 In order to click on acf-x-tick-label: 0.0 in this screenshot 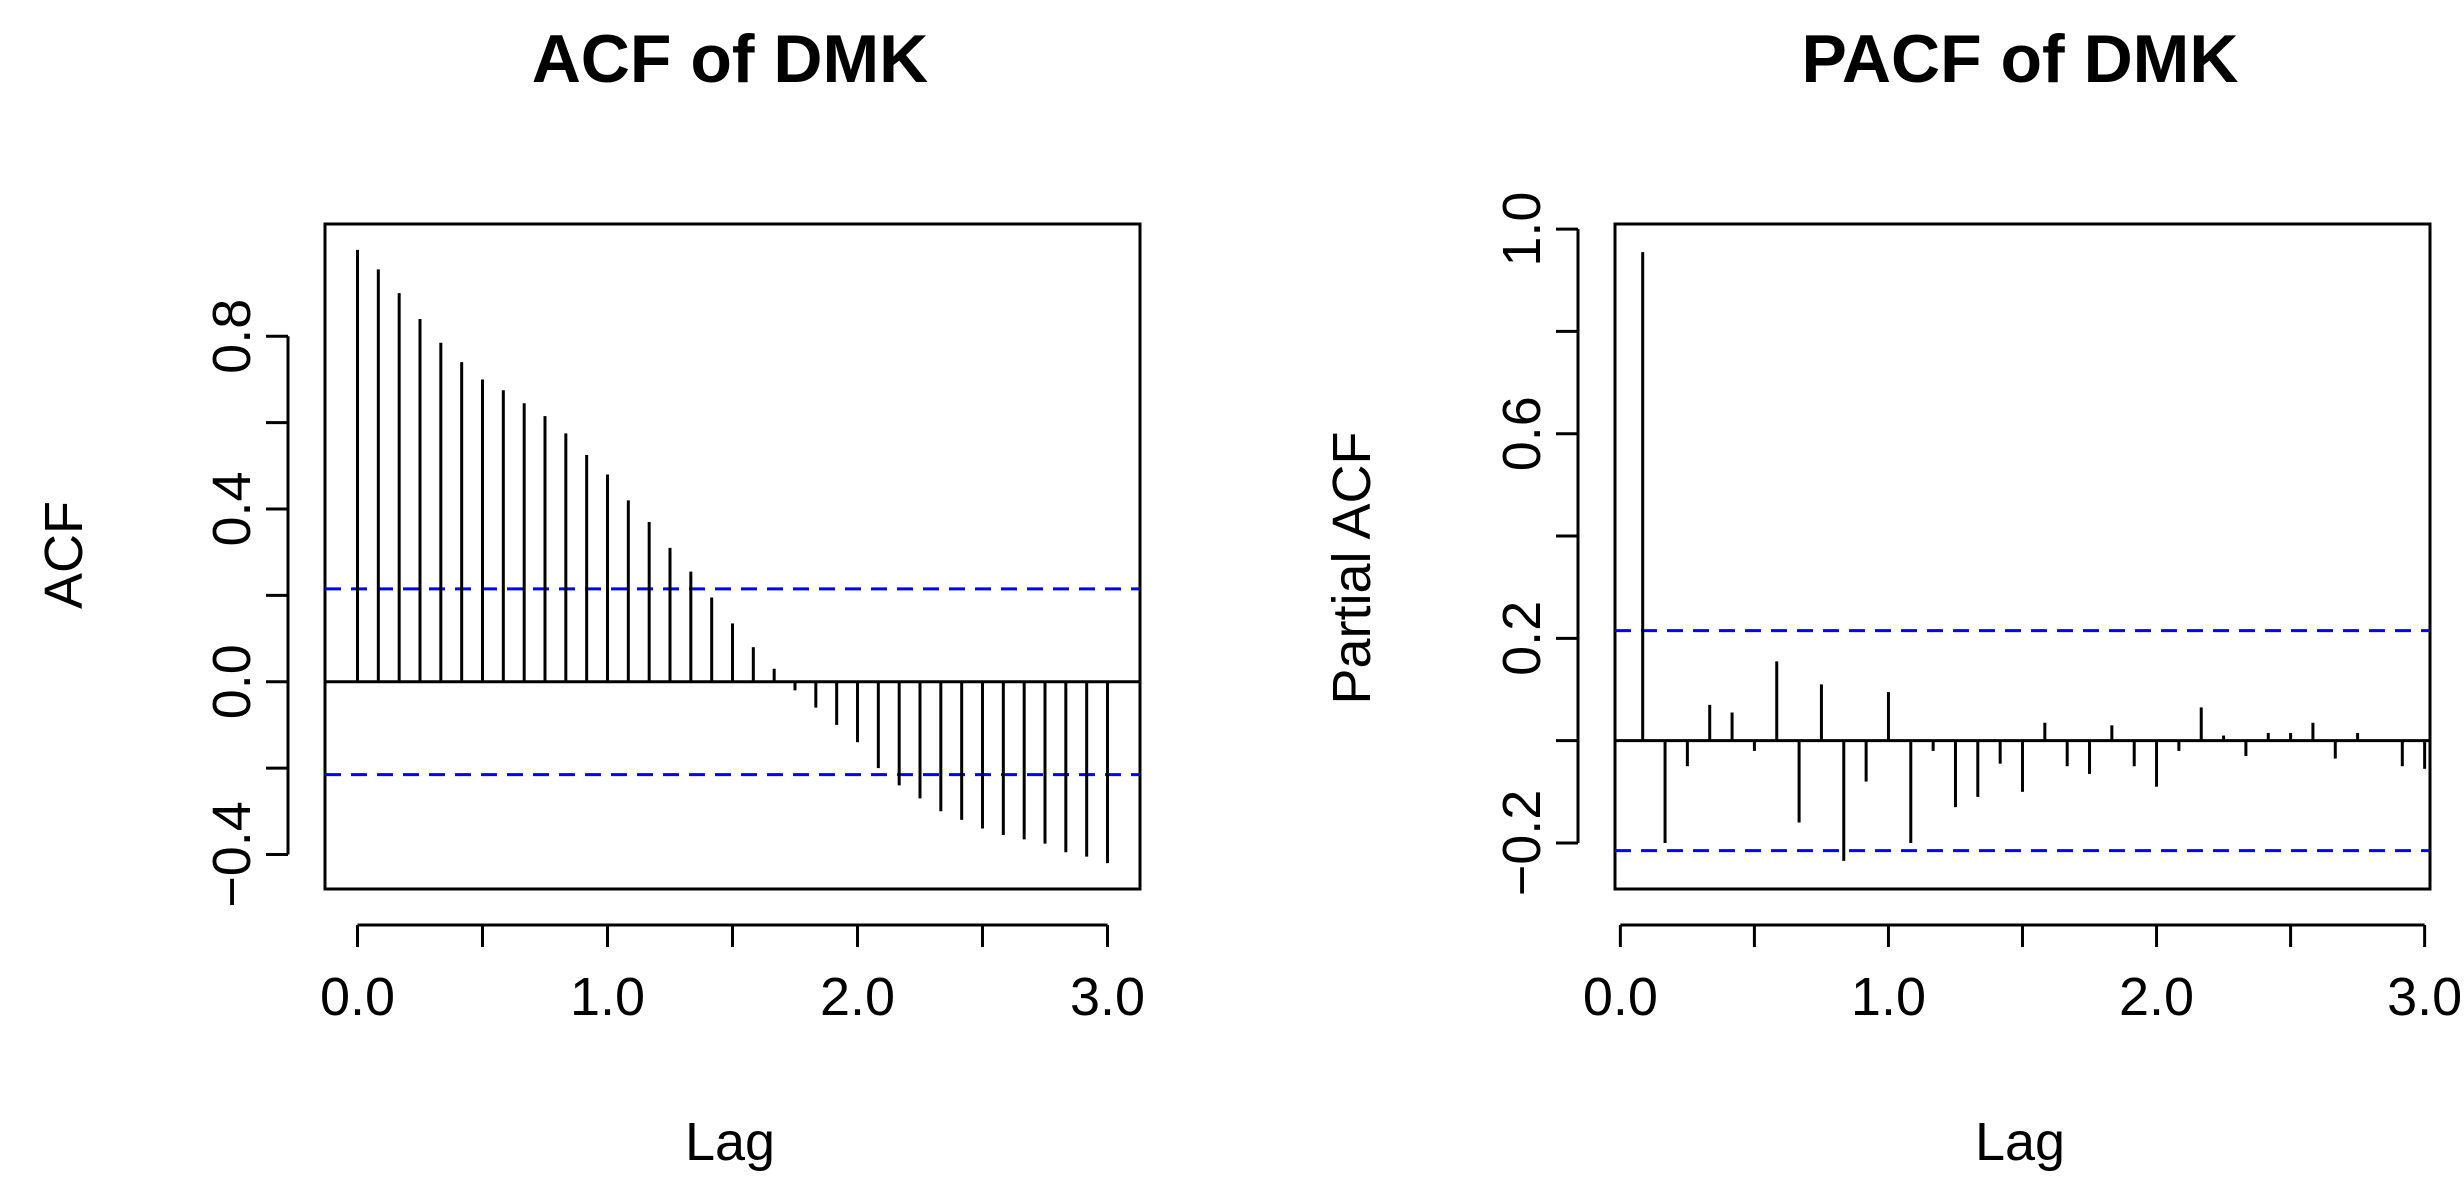, I will do `click(357, 997)`.